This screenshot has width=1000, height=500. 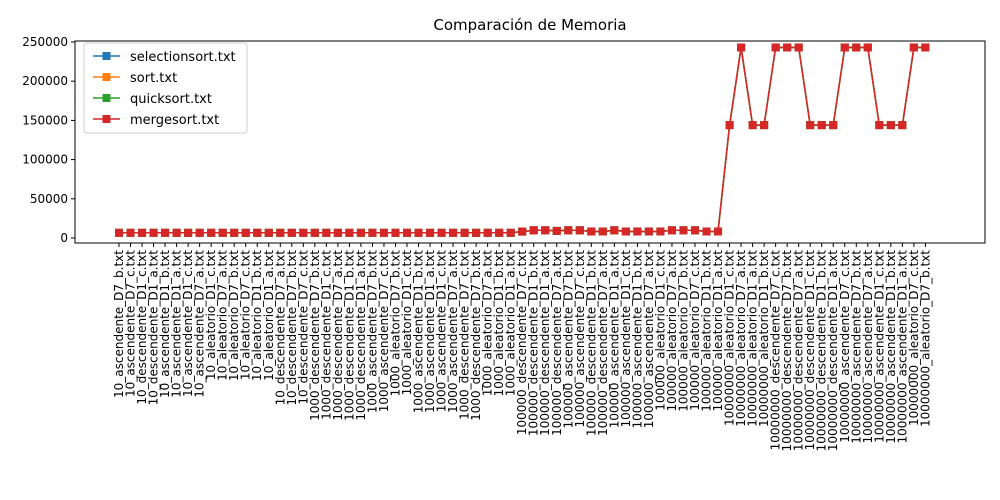 I want to click on x-tick-label: 10_ascendente_D1_c.txt, so click(x=188, y=323).